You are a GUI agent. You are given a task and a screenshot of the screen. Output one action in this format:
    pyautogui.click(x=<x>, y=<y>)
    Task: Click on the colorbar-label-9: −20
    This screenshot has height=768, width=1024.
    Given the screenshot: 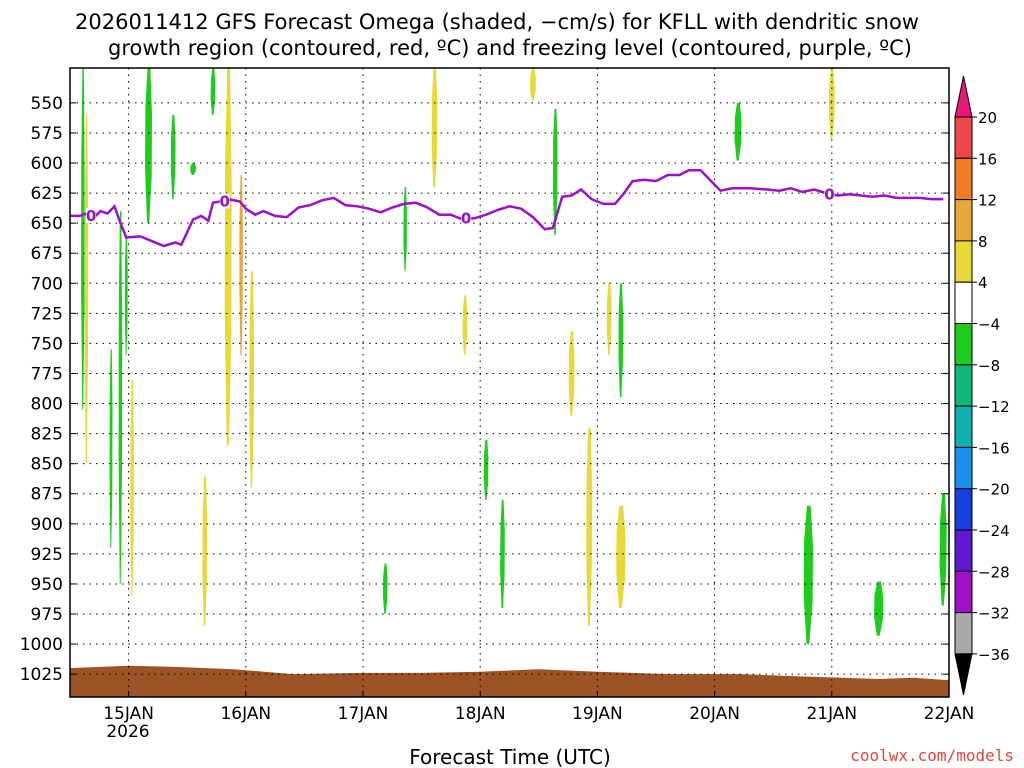 What is the action you would take?
    pyautogui.click(x=994, y=490)
    